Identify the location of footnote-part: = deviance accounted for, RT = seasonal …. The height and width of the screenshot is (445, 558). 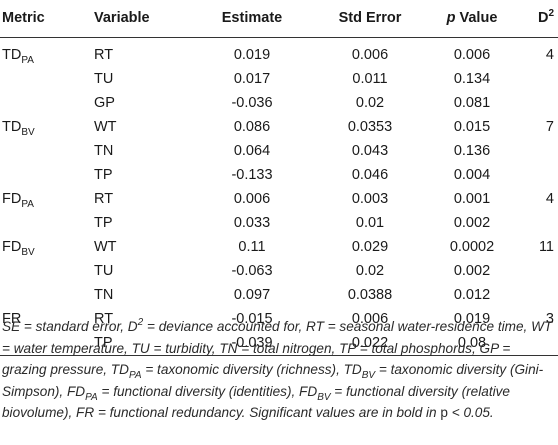
(277, 348).